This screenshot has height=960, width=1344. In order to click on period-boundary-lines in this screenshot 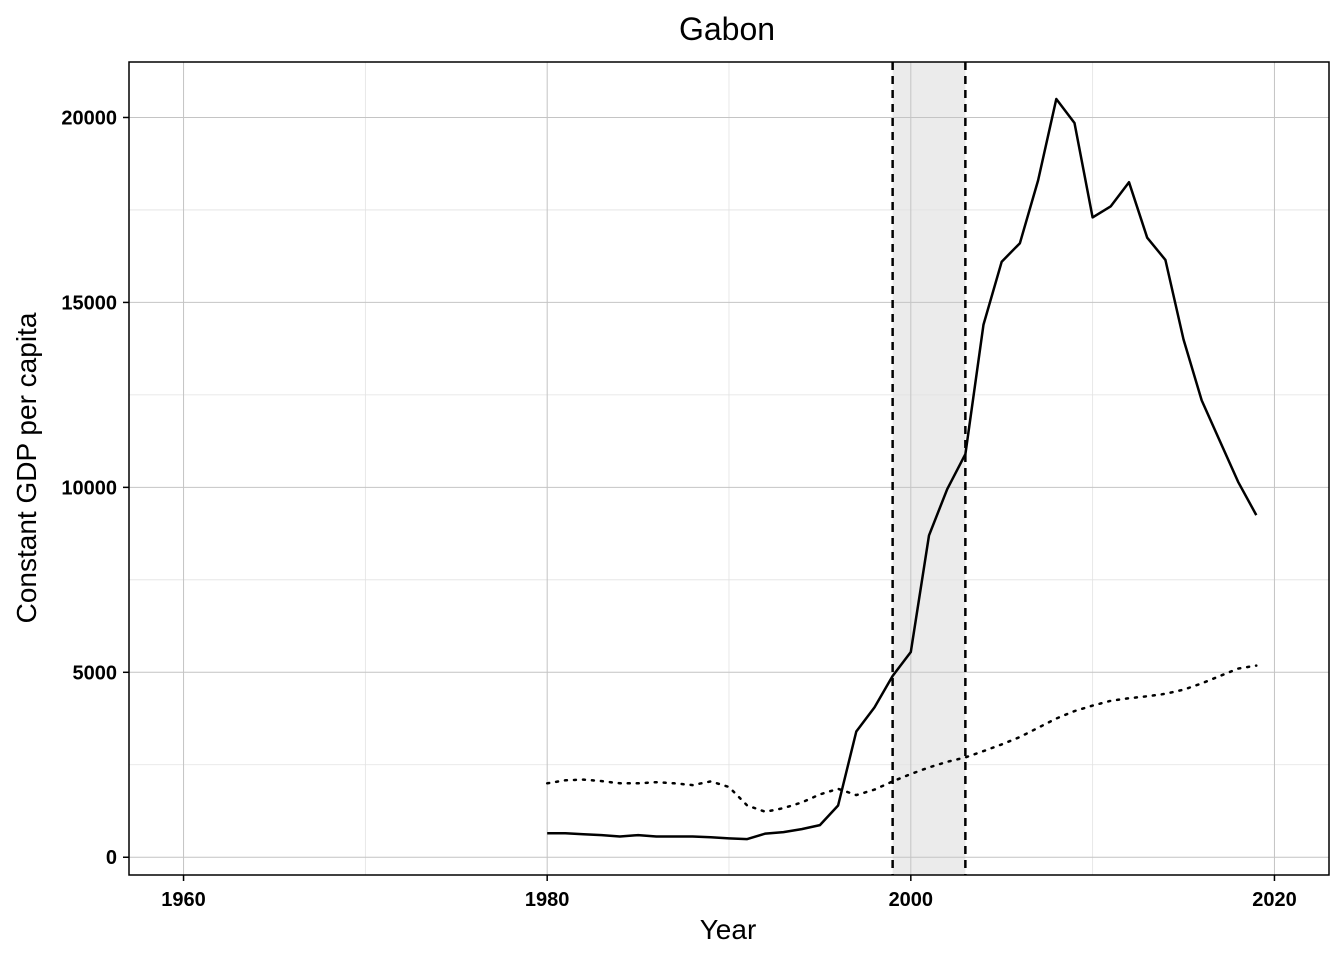, I will do `click(929, 468)`.